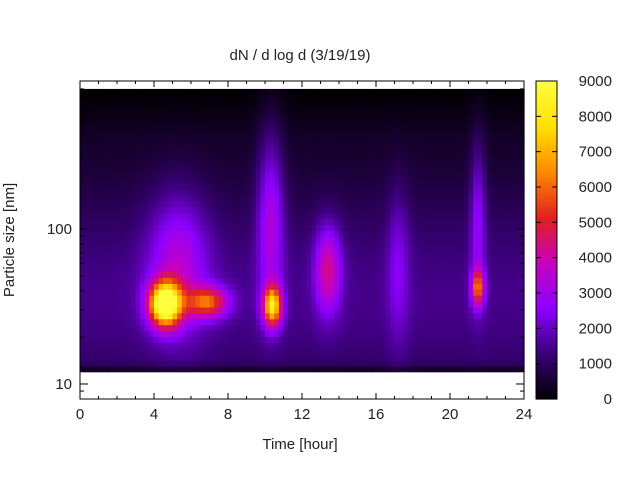 This screenshot has height=480, width=640. Describe the element at coordinates (546, 204) in the screenshot. I see `colorbar-segment` at that location.